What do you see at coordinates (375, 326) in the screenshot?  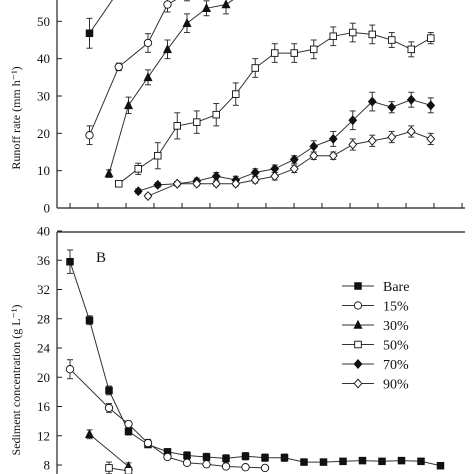 I see `legend-item: 30%` at bounding box center [375, 326].